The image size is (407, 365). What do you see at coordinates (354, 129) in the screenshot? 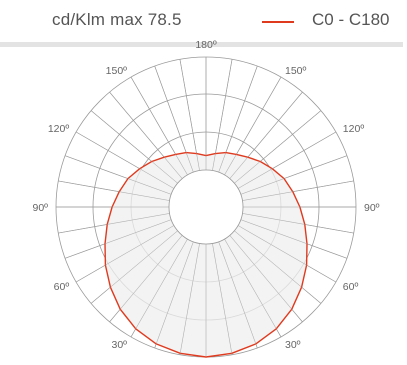
I see `angle-label-4: 120º` at bounding box center [354, 129].